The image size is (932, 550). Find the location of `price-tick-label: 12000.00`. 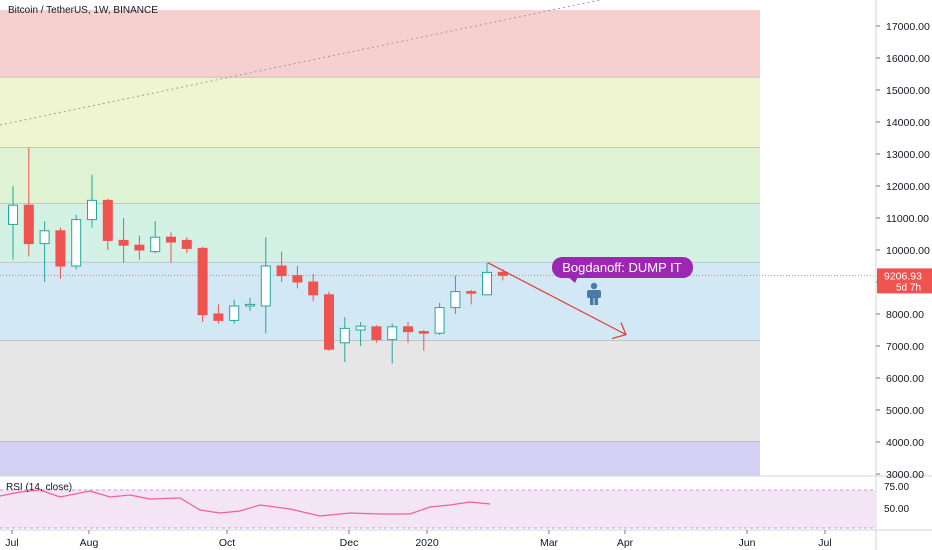

price-tick-label: 12000.00 is located at coordinates (908, 187).